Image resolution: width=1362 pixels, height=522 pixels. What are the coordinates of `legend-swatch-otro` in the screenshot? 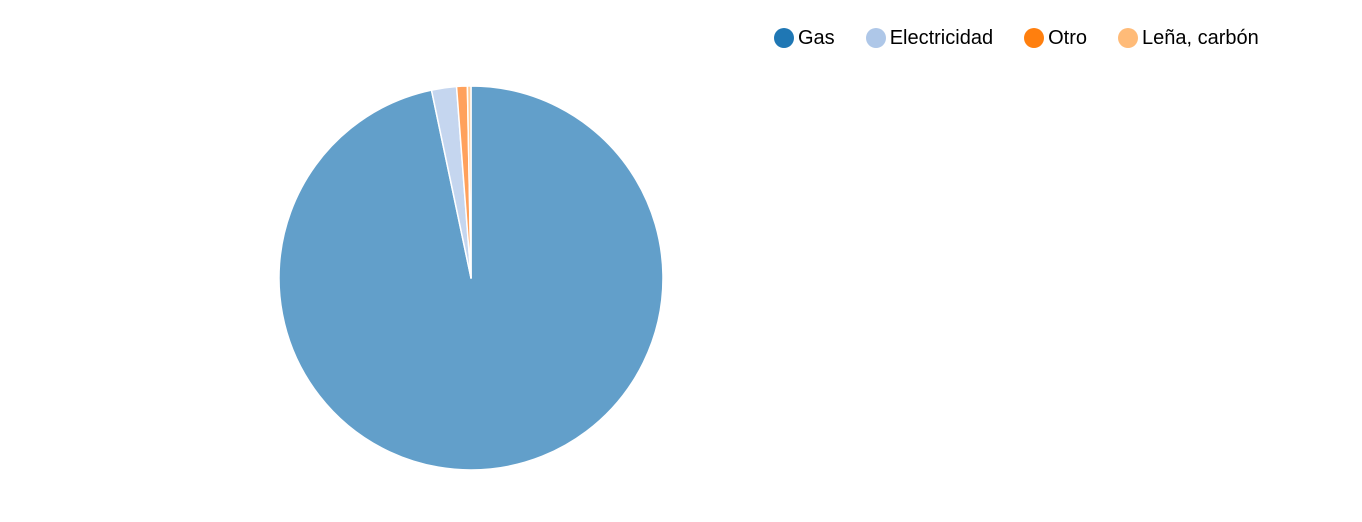 It's located at (1034, 38).